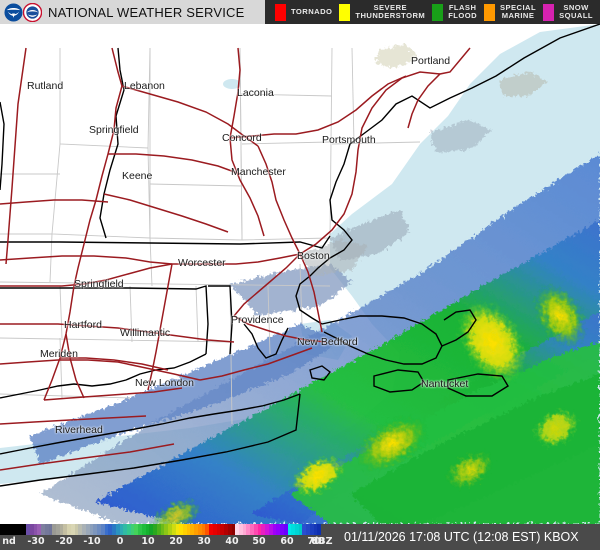 The image size is (600, 550). Describe the element at coordinates (438, 12) in the screenshot. I see `flash-flood-color-swatch` at that location.